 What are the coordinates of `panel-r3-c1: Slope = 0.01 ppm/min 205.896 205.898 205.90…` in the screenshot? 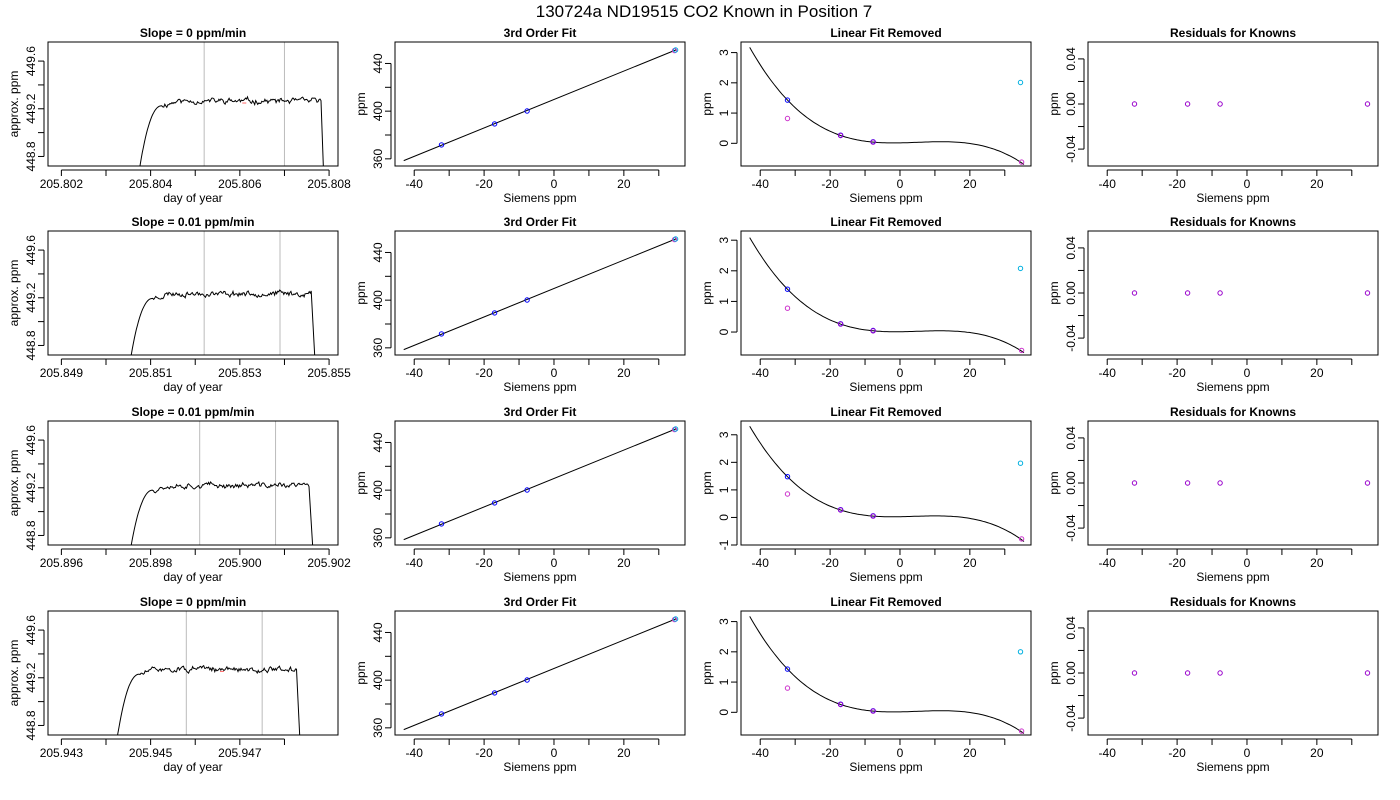 It's located at (179, 494).